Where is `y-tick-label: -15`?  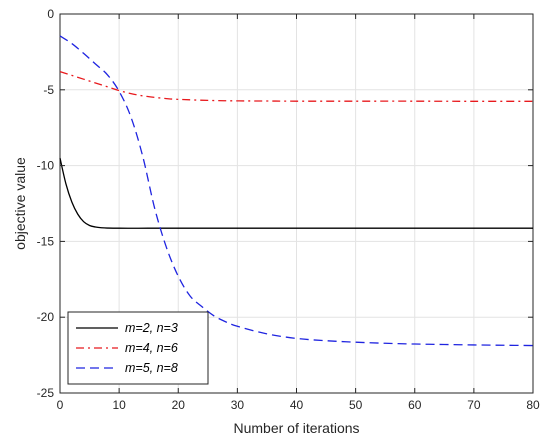 y-tick-label: -15 is located at coordinates (46, 241).